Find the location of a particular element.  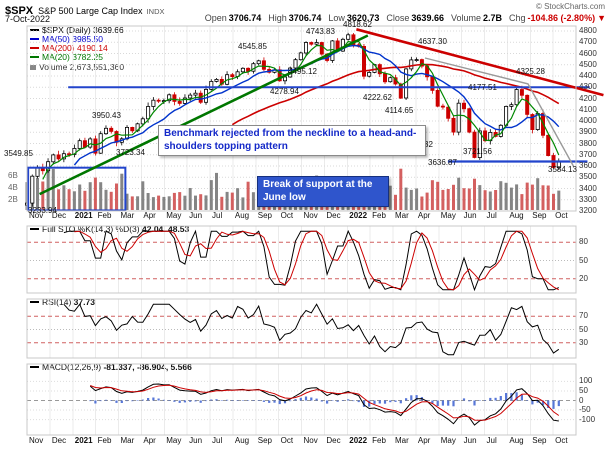

rsi-panel-label: RSI(14) 37.73 is located at coordinates (62, 302).